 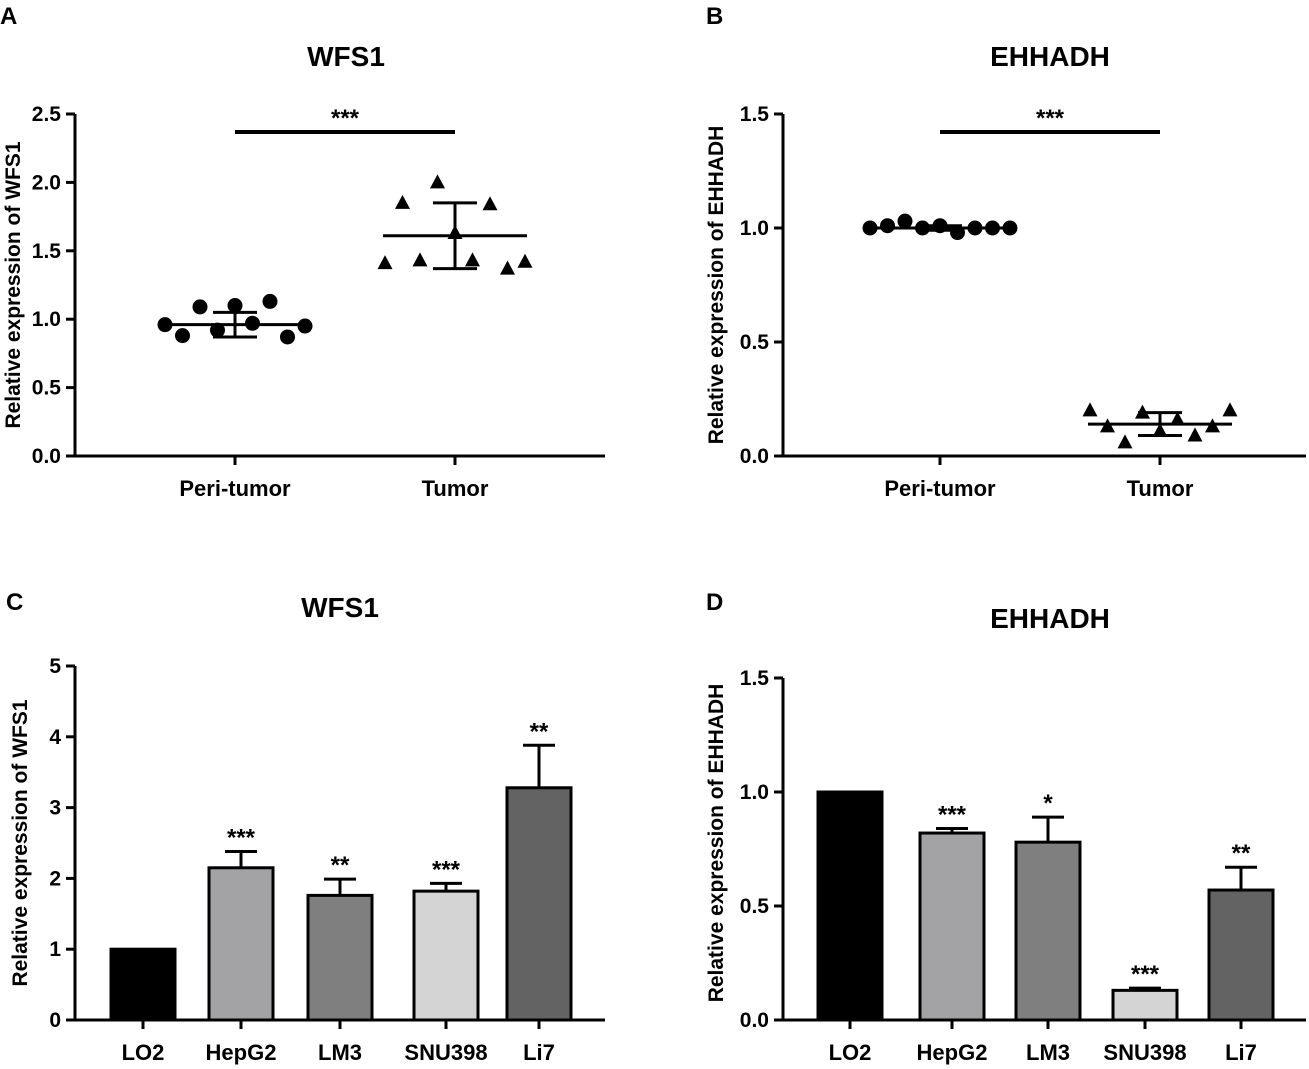 I want to click on chart-b-ylabel: Relative expression of EHHADH, so click(x=716, y=285).